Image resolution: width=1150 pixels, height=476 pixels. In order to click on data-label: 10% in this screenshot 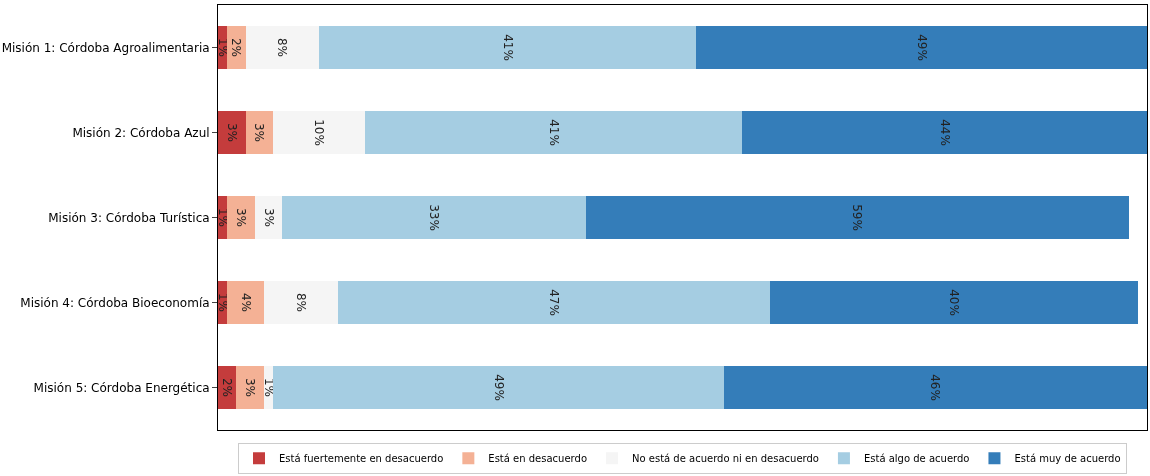, I will do `click(319, 132)`.